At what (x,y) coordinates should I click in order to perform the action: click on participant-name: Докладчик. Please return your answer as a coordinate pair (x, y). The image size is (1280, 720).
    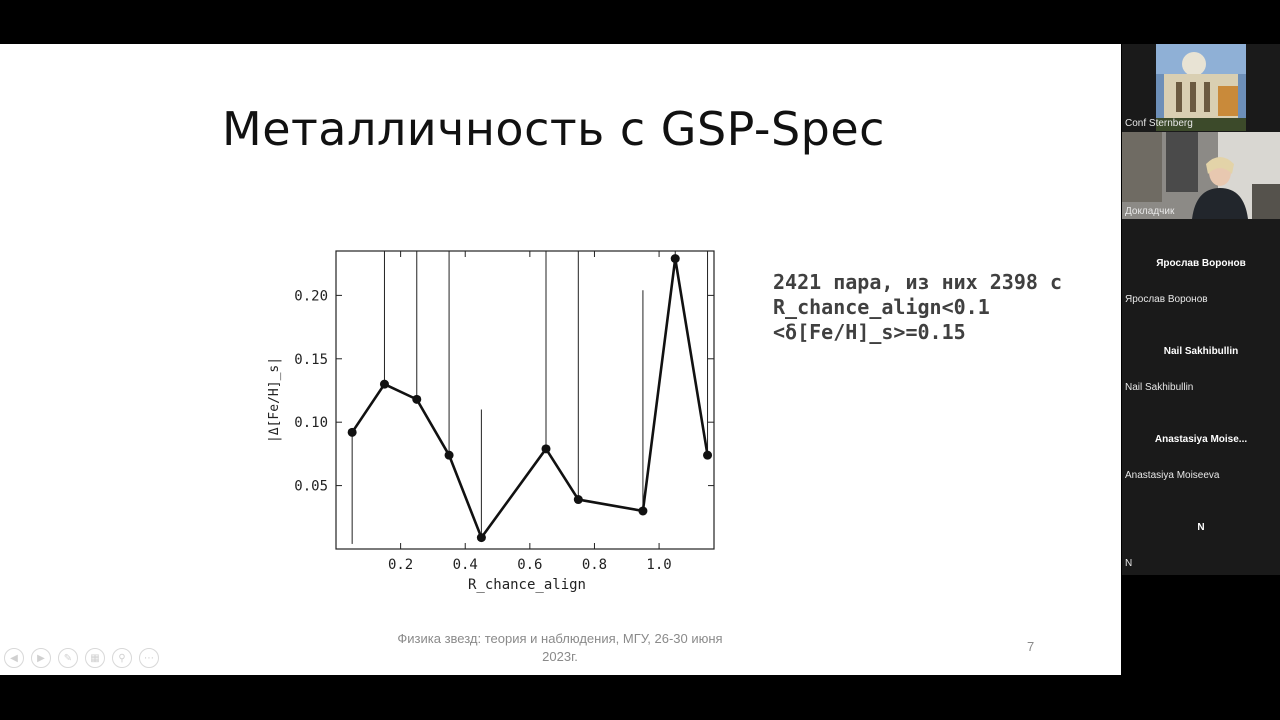
    Looking at the image, I should click on (1150, 211).